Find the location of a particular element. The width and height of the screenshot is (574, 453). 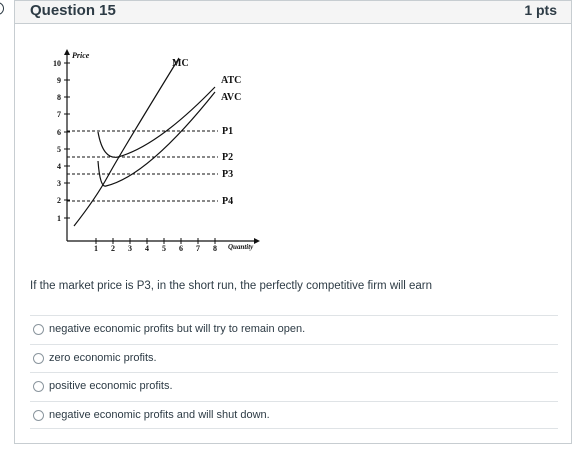

y-tick-label: 3 is located at coordinates (59, 183).